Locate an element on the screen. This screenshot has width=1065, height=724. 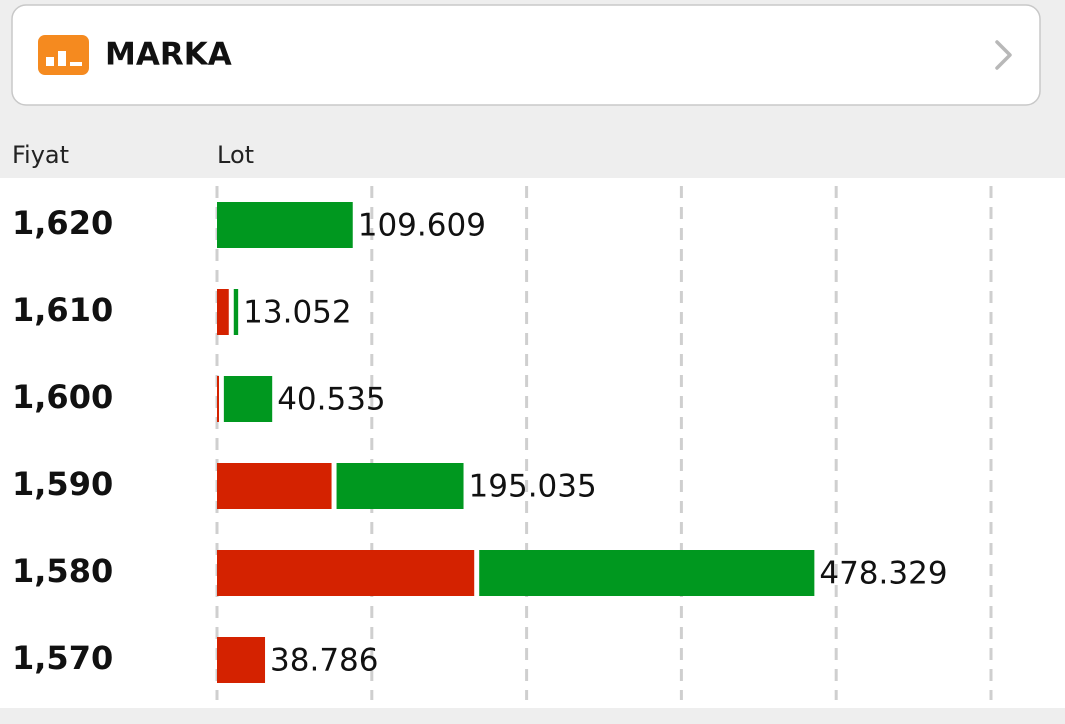
price-label: 1,610 is located at coordinates (62, 310).